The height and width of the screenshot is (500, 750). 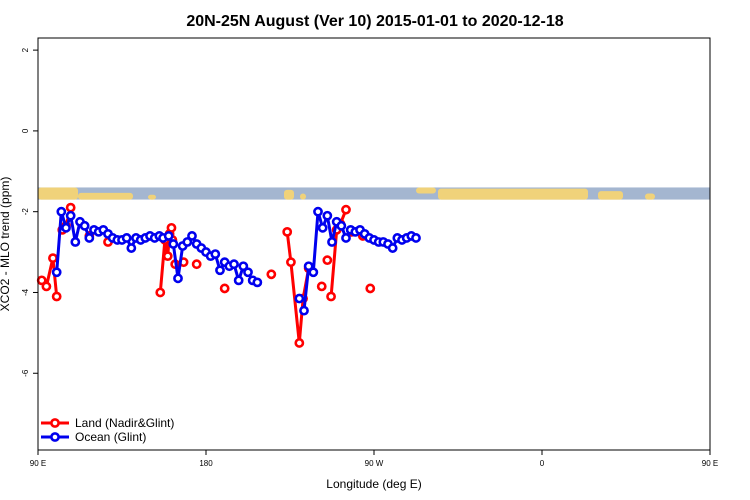 I want to click on legend-item-land: Land (Nadir&Glint), so click(x=107, y=423).